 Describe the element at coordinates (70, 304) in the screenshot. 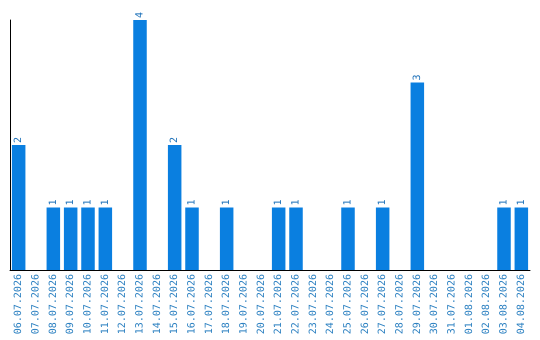

I see `x-tick-label: 09.07.2026` at that location.